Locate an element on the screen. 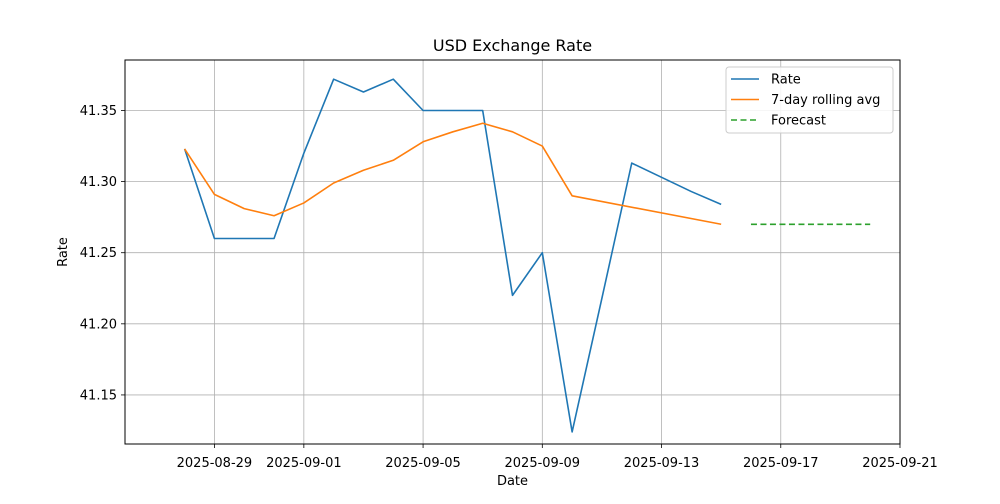  x-tick-label: 2025-09-09 is located at coordinates (543, 463).